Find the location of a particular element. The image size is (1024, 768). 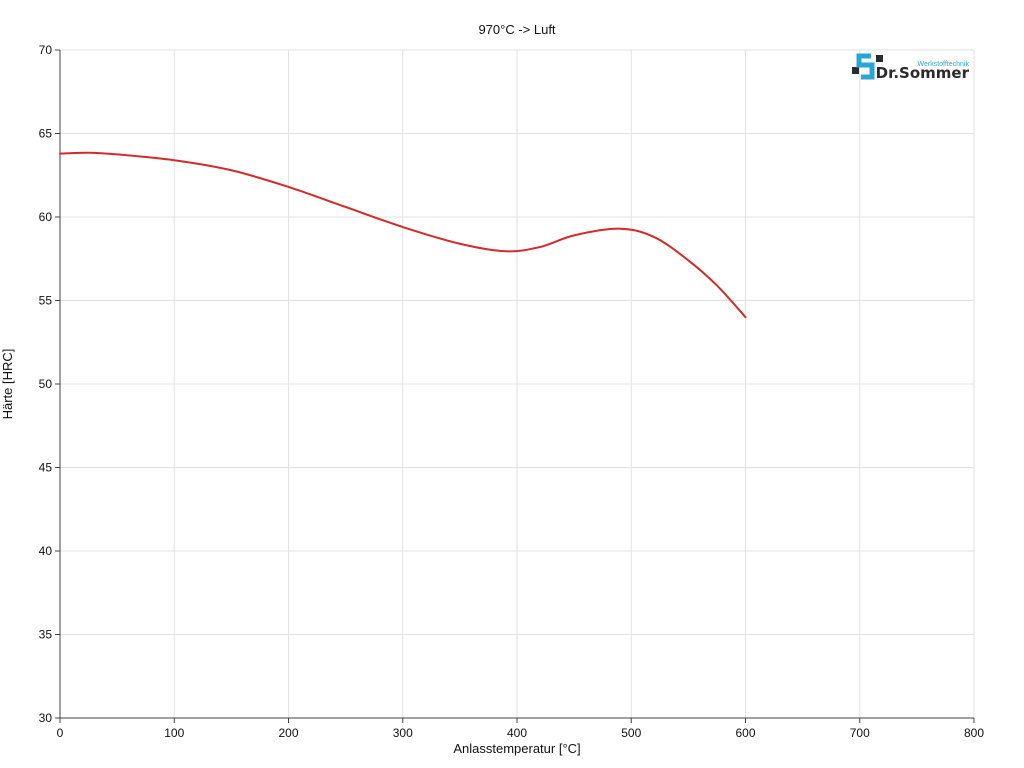

x-tick-label: 300 is located at coordinates (403, 733).